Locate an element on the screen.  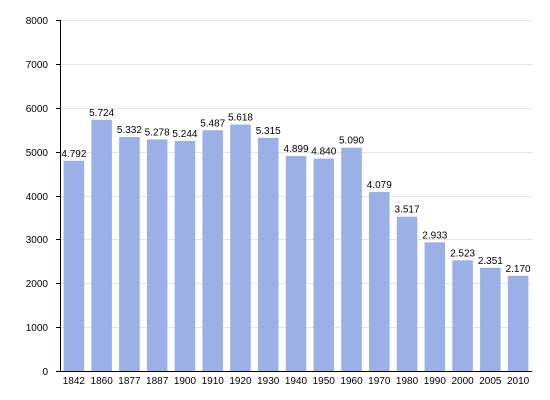
y-tick-label: 0 is located at coordinates (45, 372).